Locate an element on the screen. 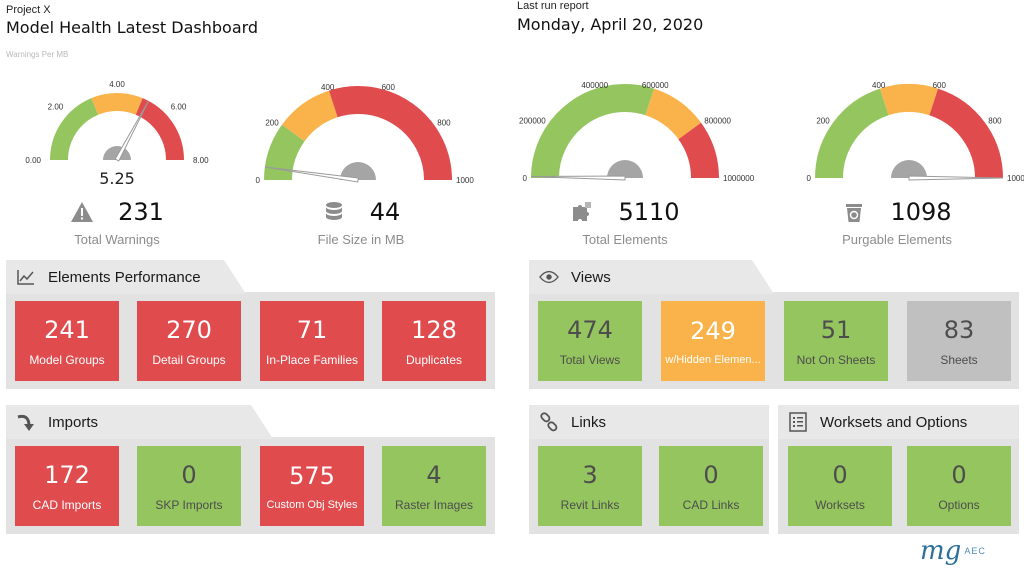 Image resolution: width=1024 pixels, height=572 pixels. gauge-tick-label: 1000000 is located at coordinates (739, 178).